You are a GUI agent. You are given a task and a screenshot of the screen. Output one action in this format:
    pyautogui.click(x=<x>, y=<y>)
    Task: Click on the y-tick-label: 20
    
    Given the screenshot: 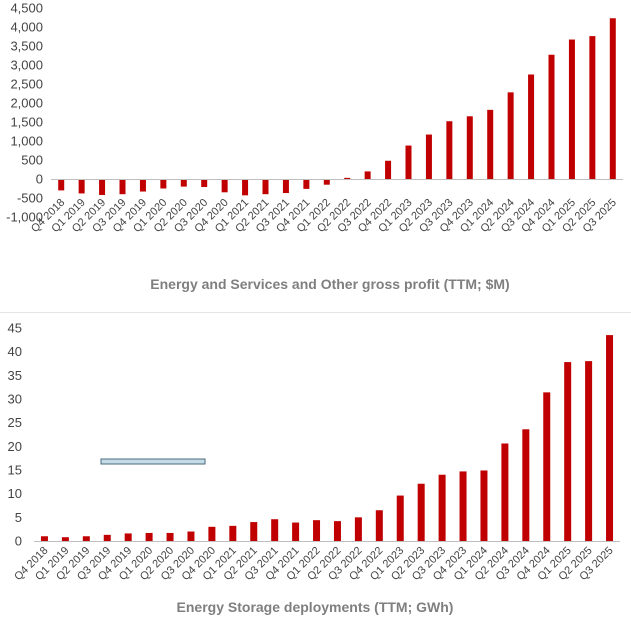 What is the action you would take?
    pyautogui.click(x=15, y=446)
    